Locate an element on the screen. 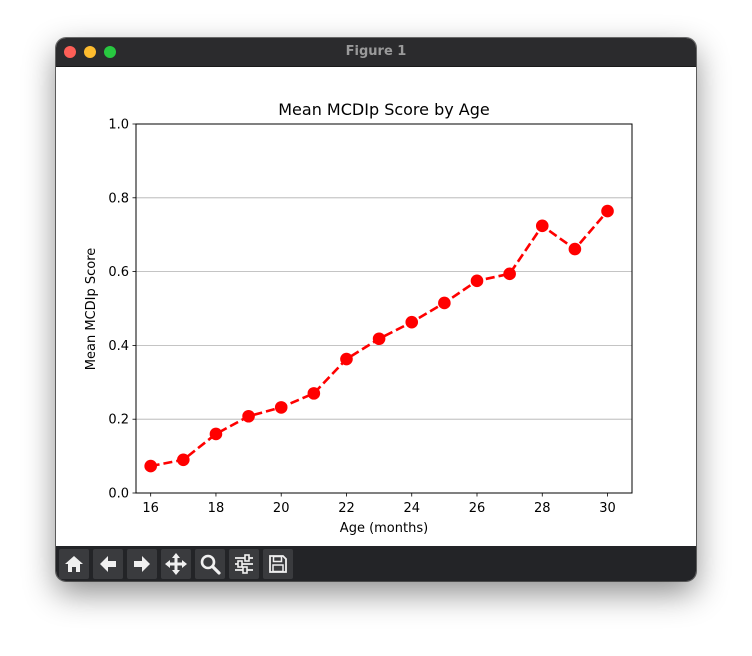 This screenshot has height=656, width=752. arrow-right-icon is located at coordinates (142, 564).